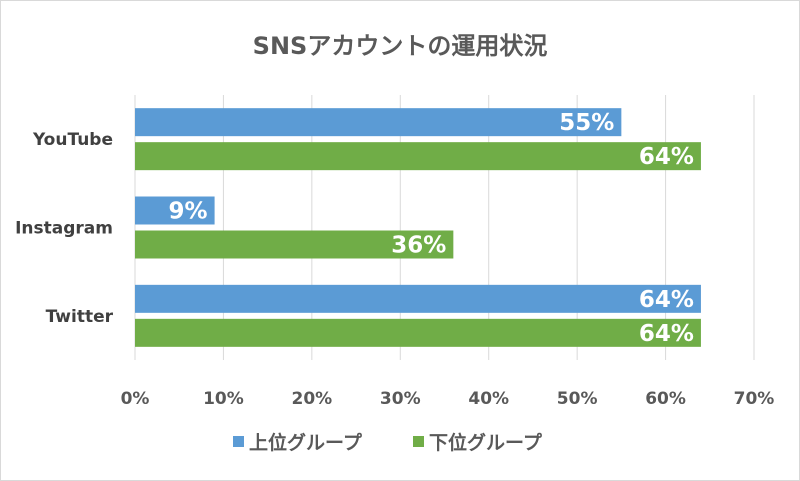  What do you see at coordinates (306, 442) in the screenshot?
I see `legend-label: 上位グループ` at bounding box center [306, 442].